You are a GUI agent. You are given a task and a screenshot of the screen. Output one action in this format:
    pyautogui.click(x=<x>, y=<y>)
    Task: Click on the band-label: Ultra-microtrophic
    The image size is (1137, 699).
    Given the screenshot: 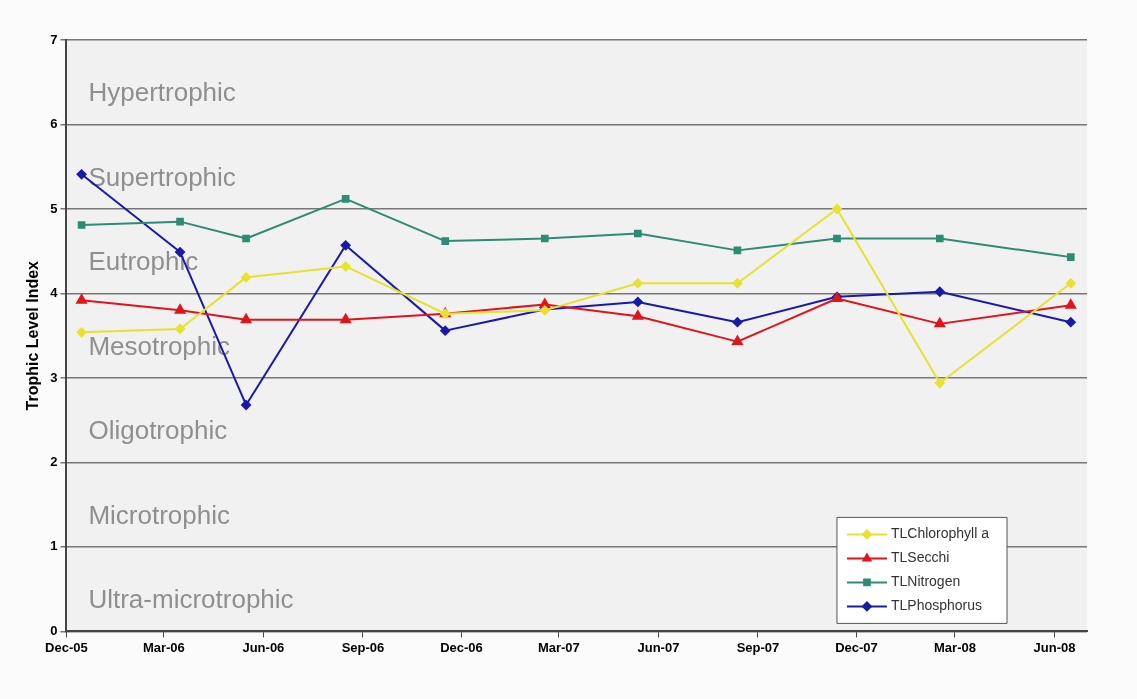 What is the action you would take?
    pyautogui.click(x=191, y=599)
    